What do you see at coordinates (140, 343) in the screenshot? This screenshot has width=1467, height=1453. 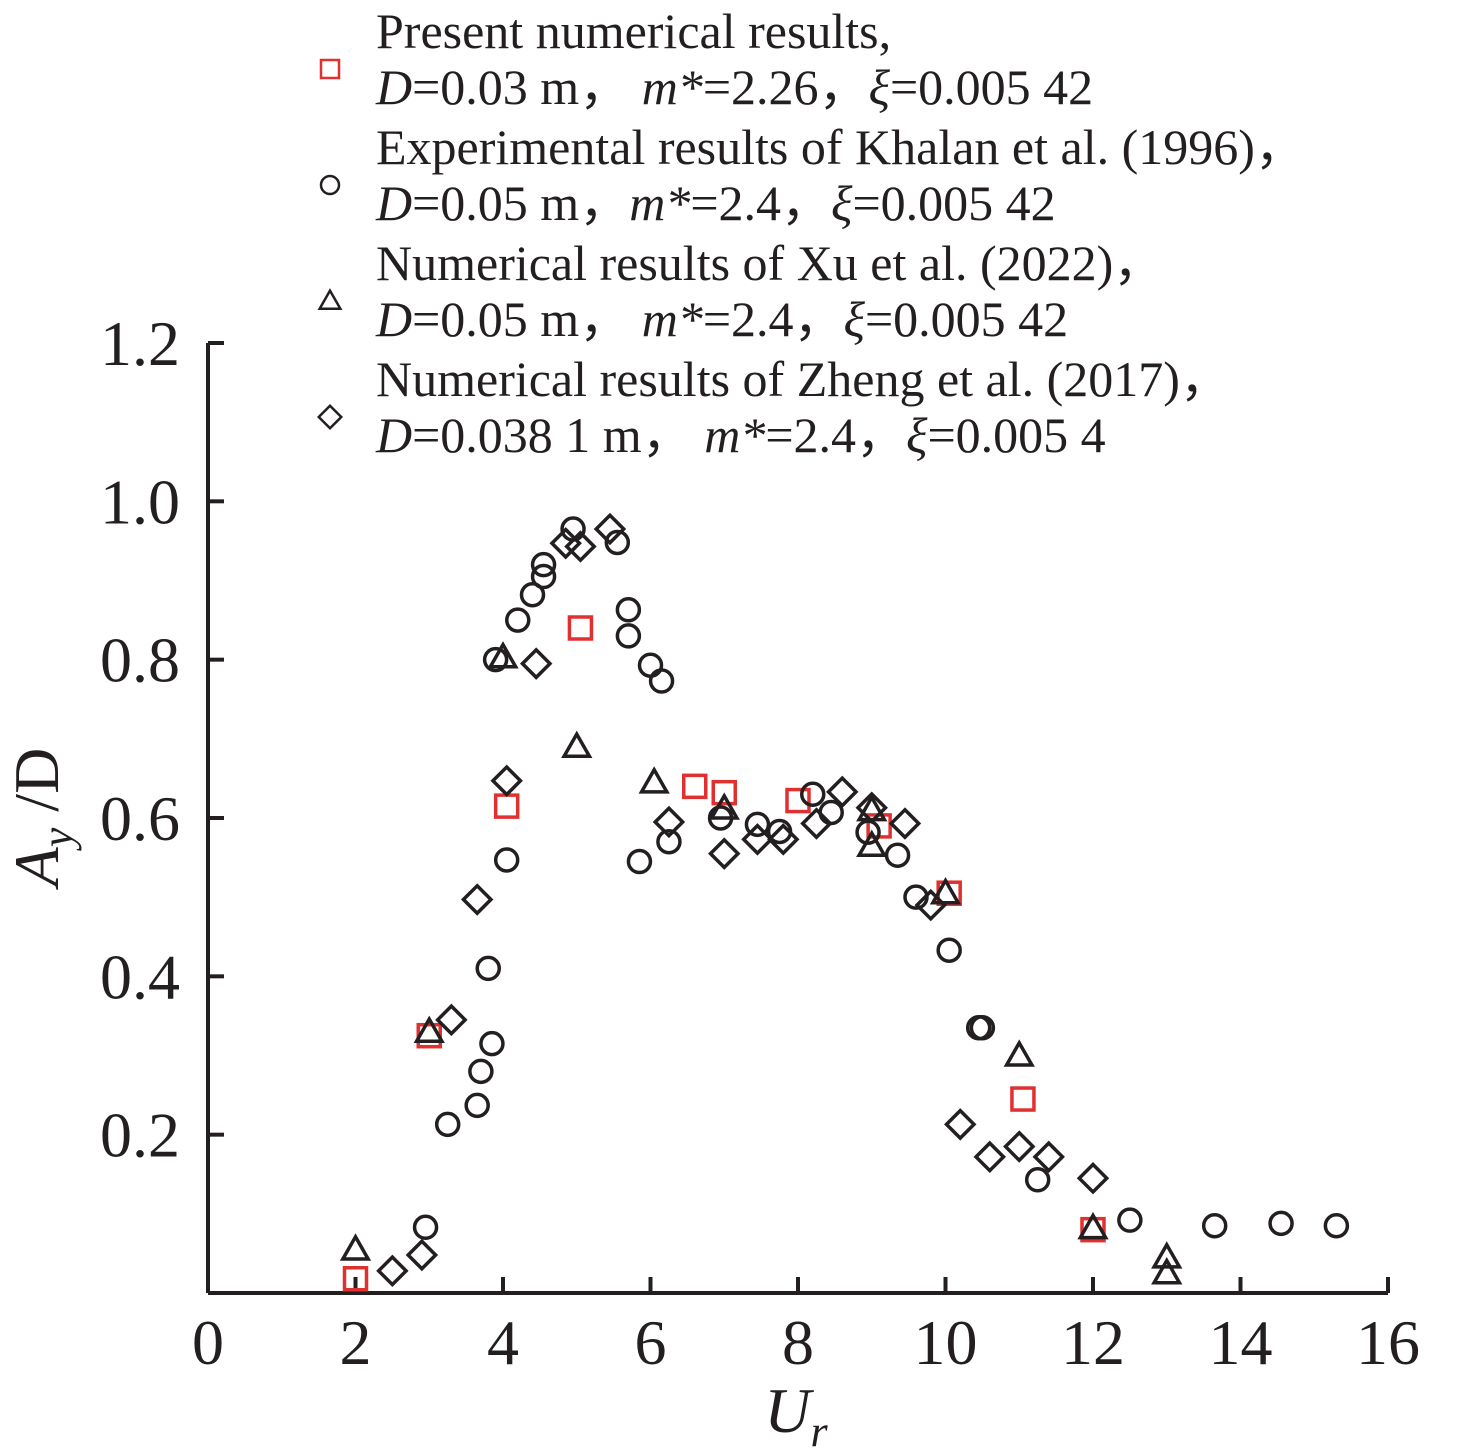 I see `y-tick-label: 1.2` at bounding box center [140, 343].